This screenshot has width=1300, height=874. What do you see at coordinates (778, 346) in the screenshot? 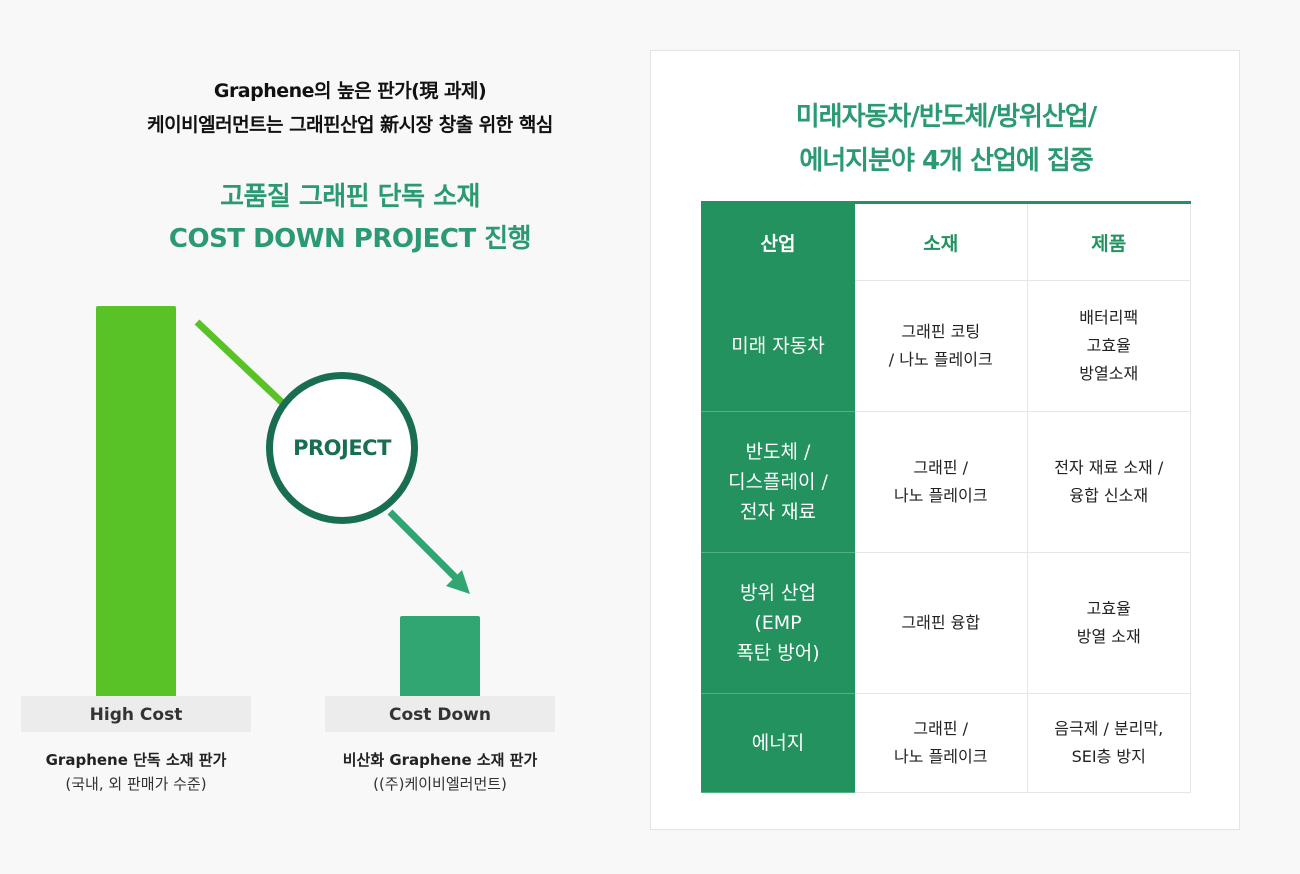
I see `industry-cell: 미래 자동차` at bounding box center [778, 346].